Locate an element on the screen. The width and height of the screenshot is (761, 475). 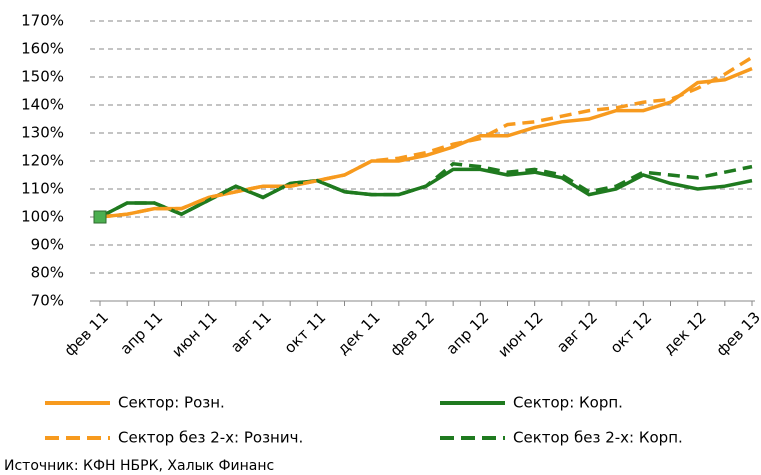
x-tick-label: апр 11 is located at coordinates (142, 333).